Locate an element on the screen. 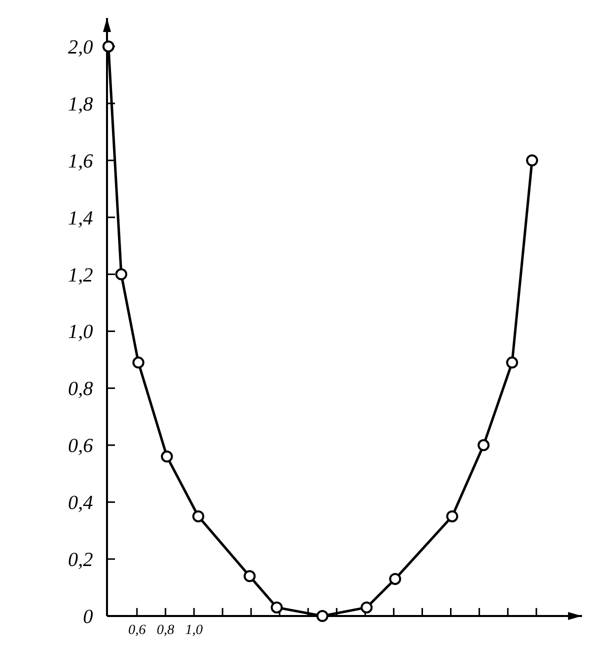 This screenshot has height=650, width=600. y-tick-label: 0,2 is located at coordinates (80, 560).